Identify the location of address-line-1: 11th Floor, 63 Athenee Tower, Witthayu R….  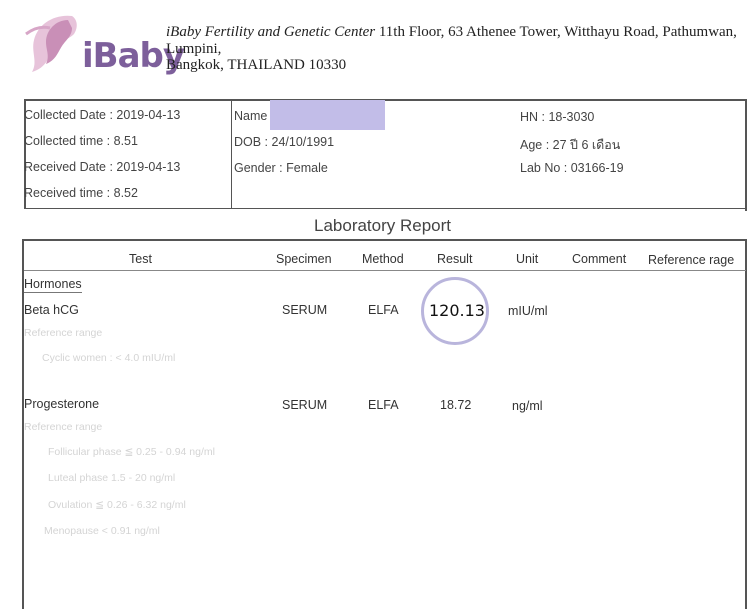
(556, 32).